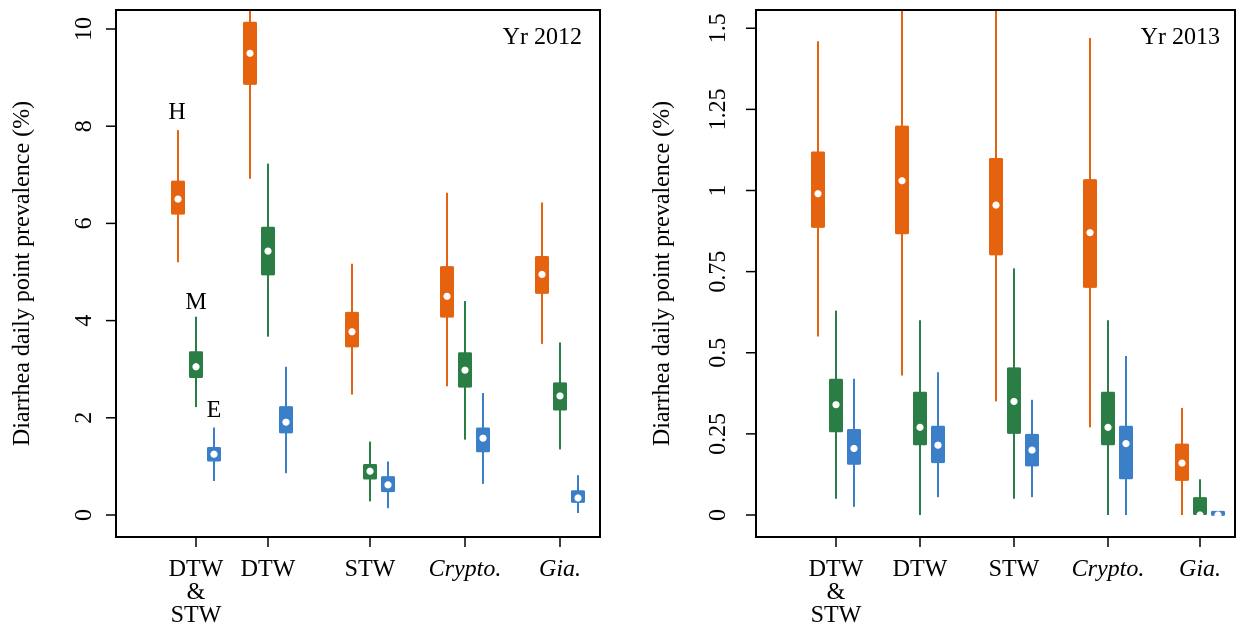 This screenshot has width=1246, height=626. I want to click on panel-label: Yr 2012, so click(542, 37).